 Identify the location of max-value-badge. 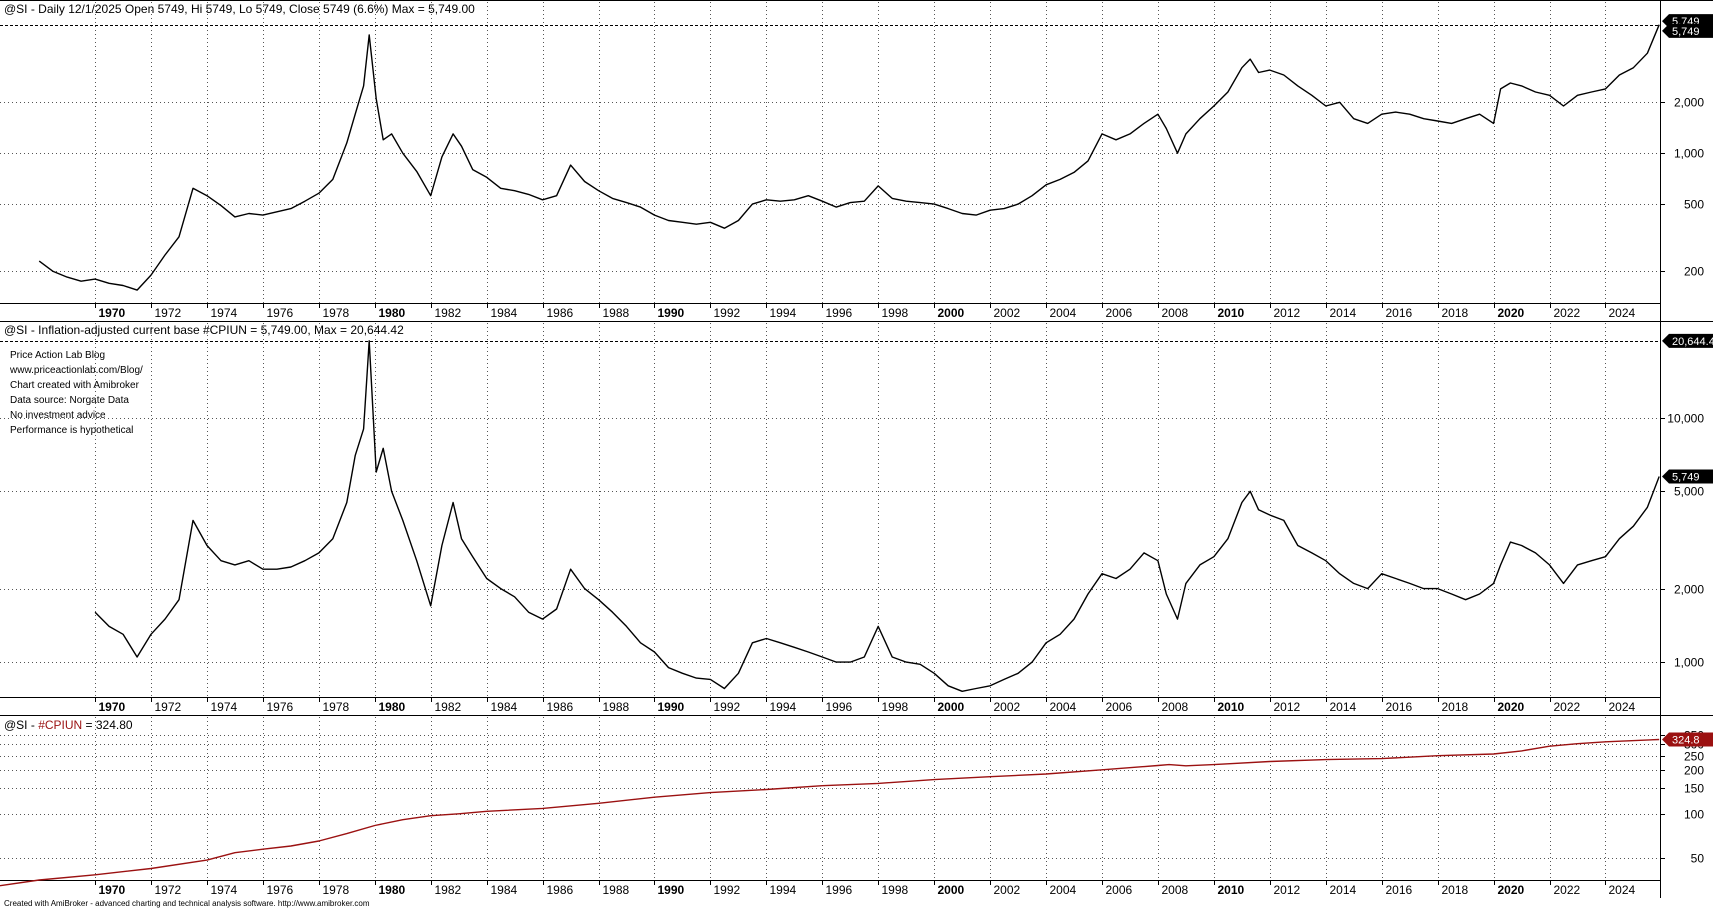
(1687, 340).